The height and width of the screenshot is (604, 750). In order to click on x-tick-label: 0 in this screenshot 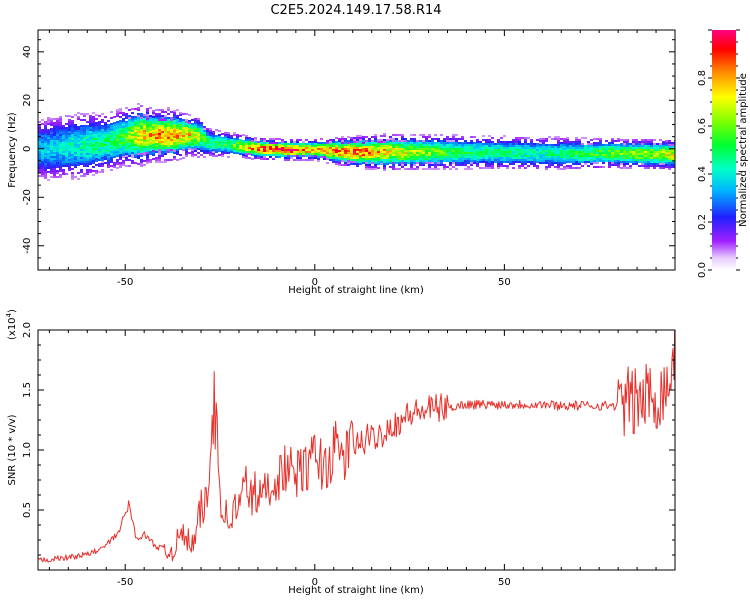, I will do `click(315, 282)`.